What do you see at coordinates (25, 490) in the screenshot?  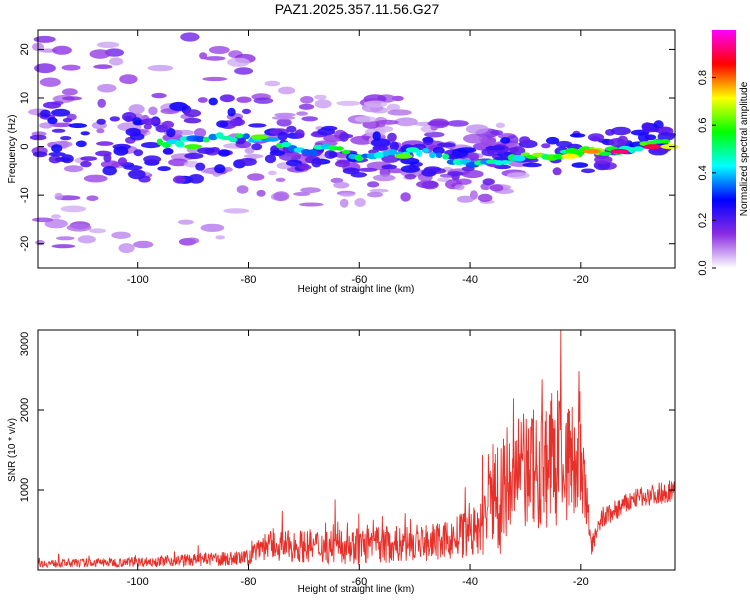 I see `snr-y-tick-label: 1000` at bounding box center [25, 490].